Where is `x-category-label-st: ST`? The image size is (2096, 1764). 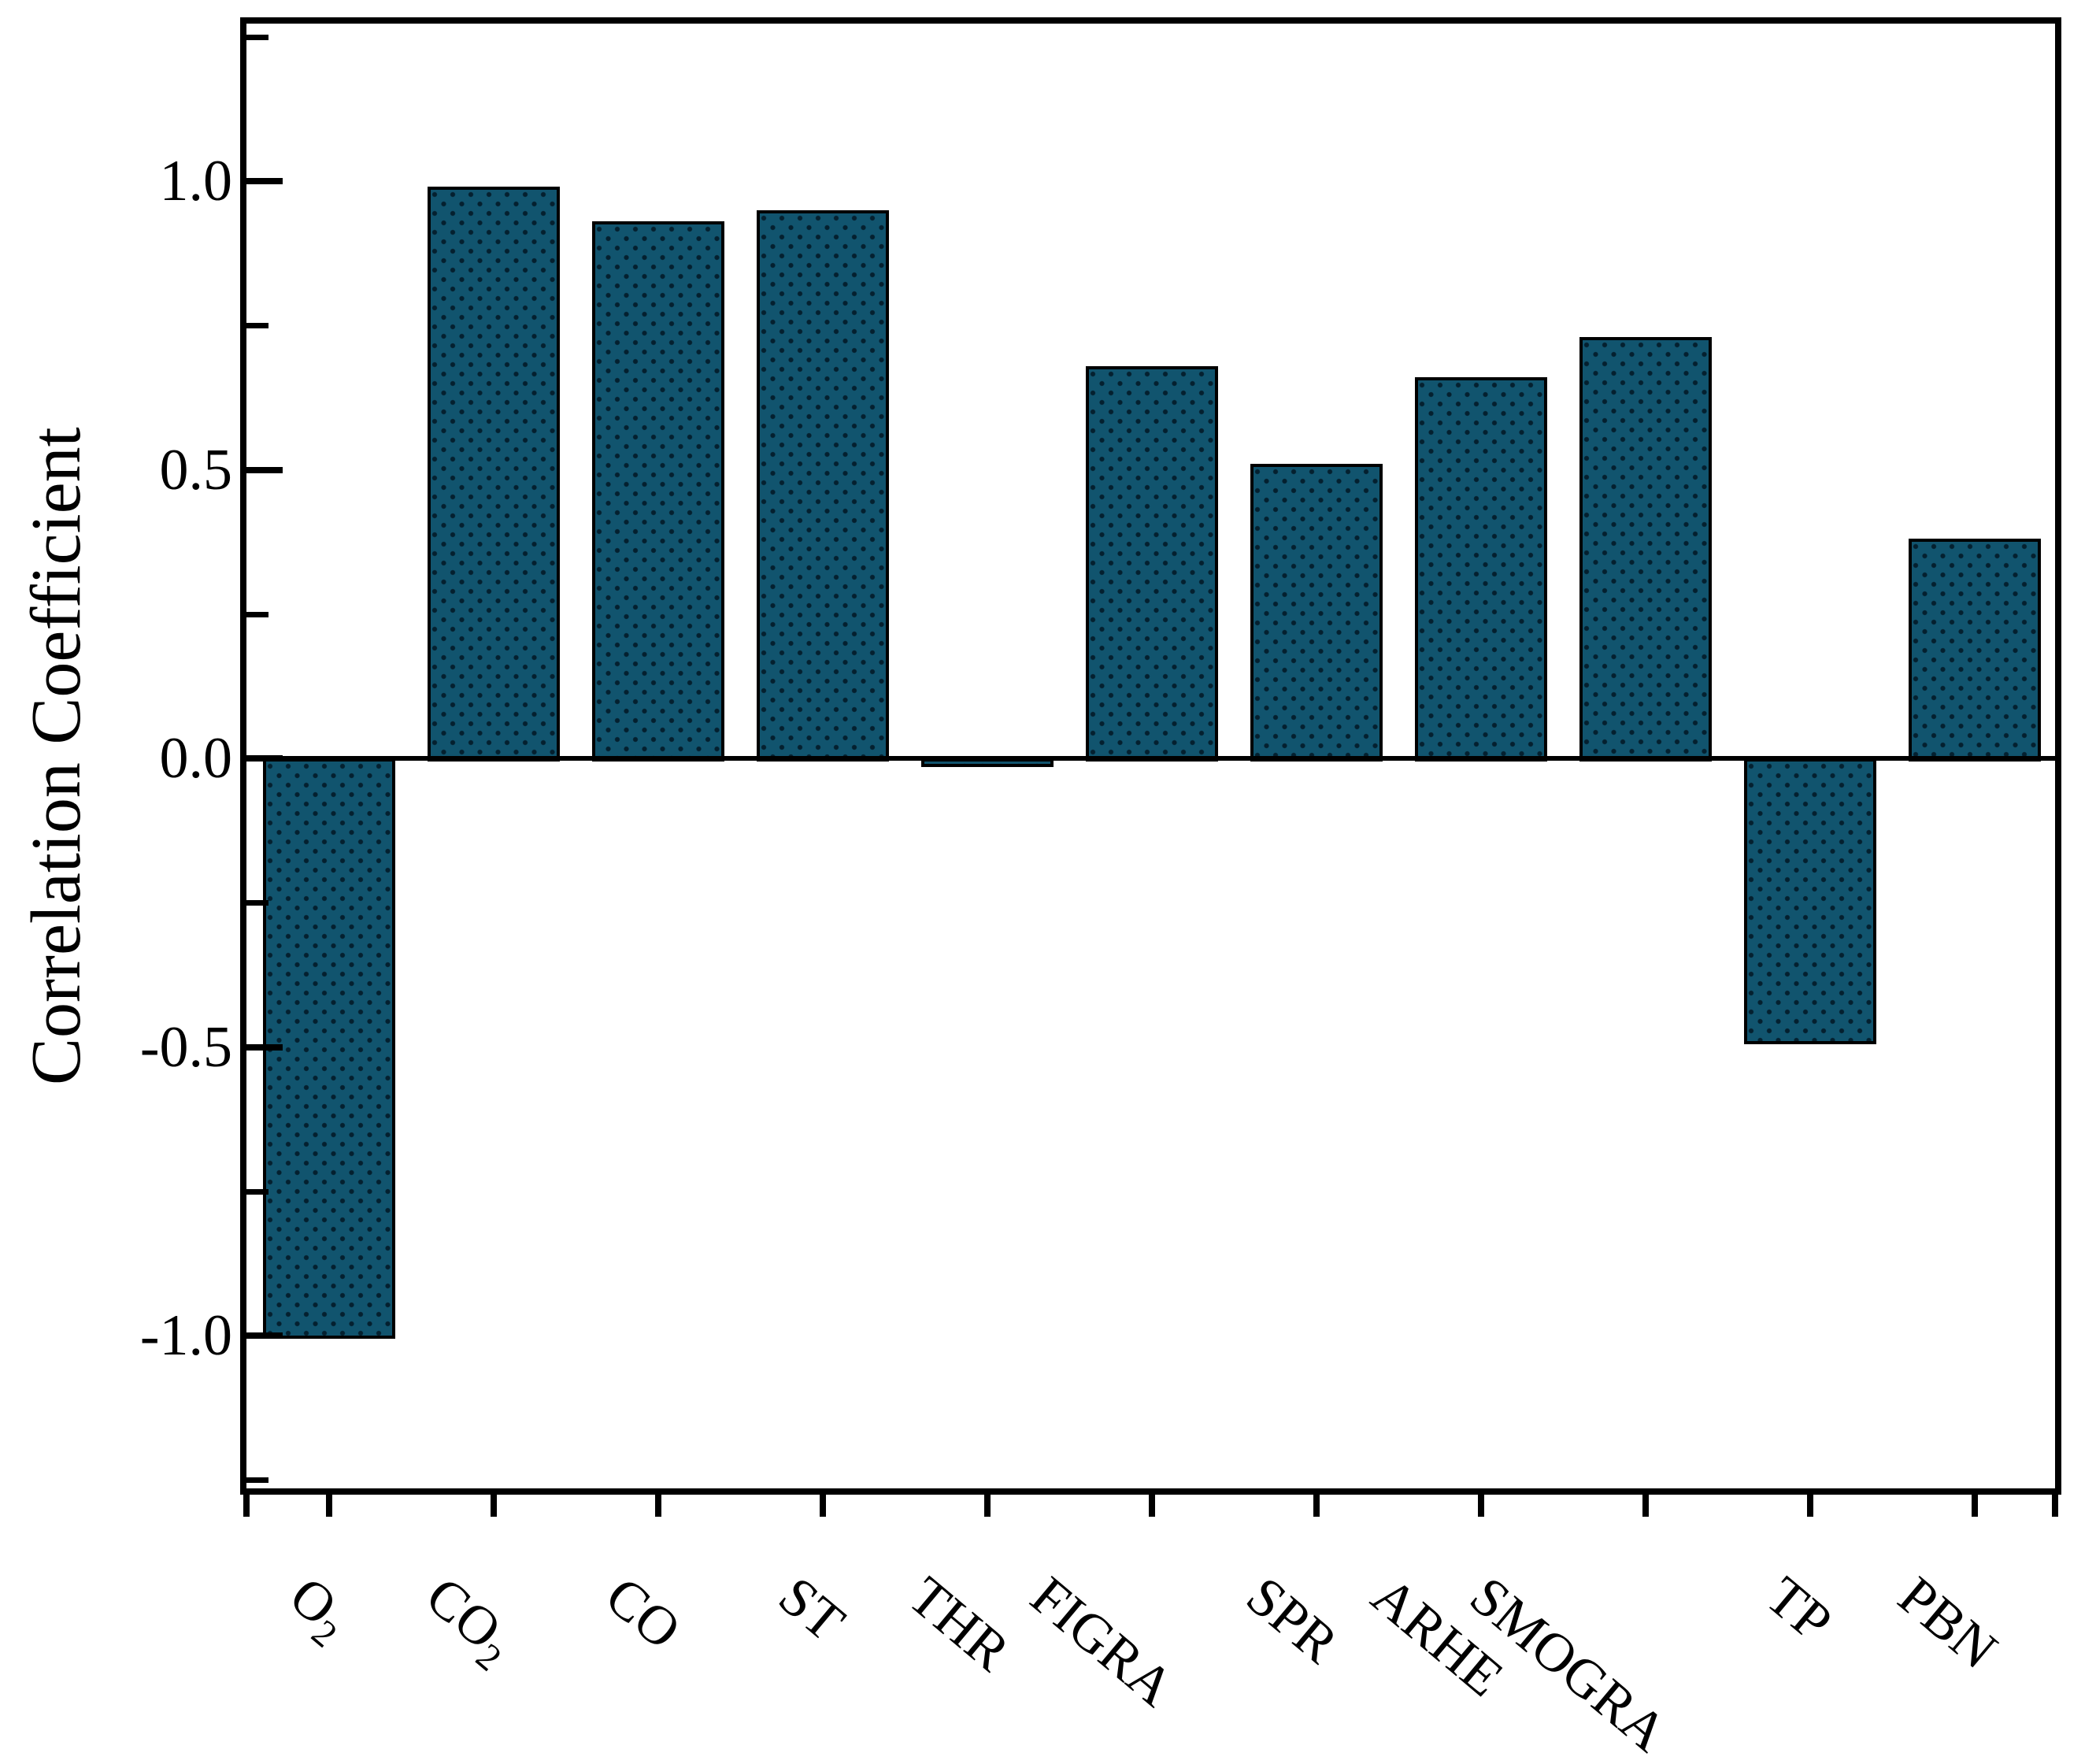
x-category-label-st: ST is located at coordinates (811, 1610).